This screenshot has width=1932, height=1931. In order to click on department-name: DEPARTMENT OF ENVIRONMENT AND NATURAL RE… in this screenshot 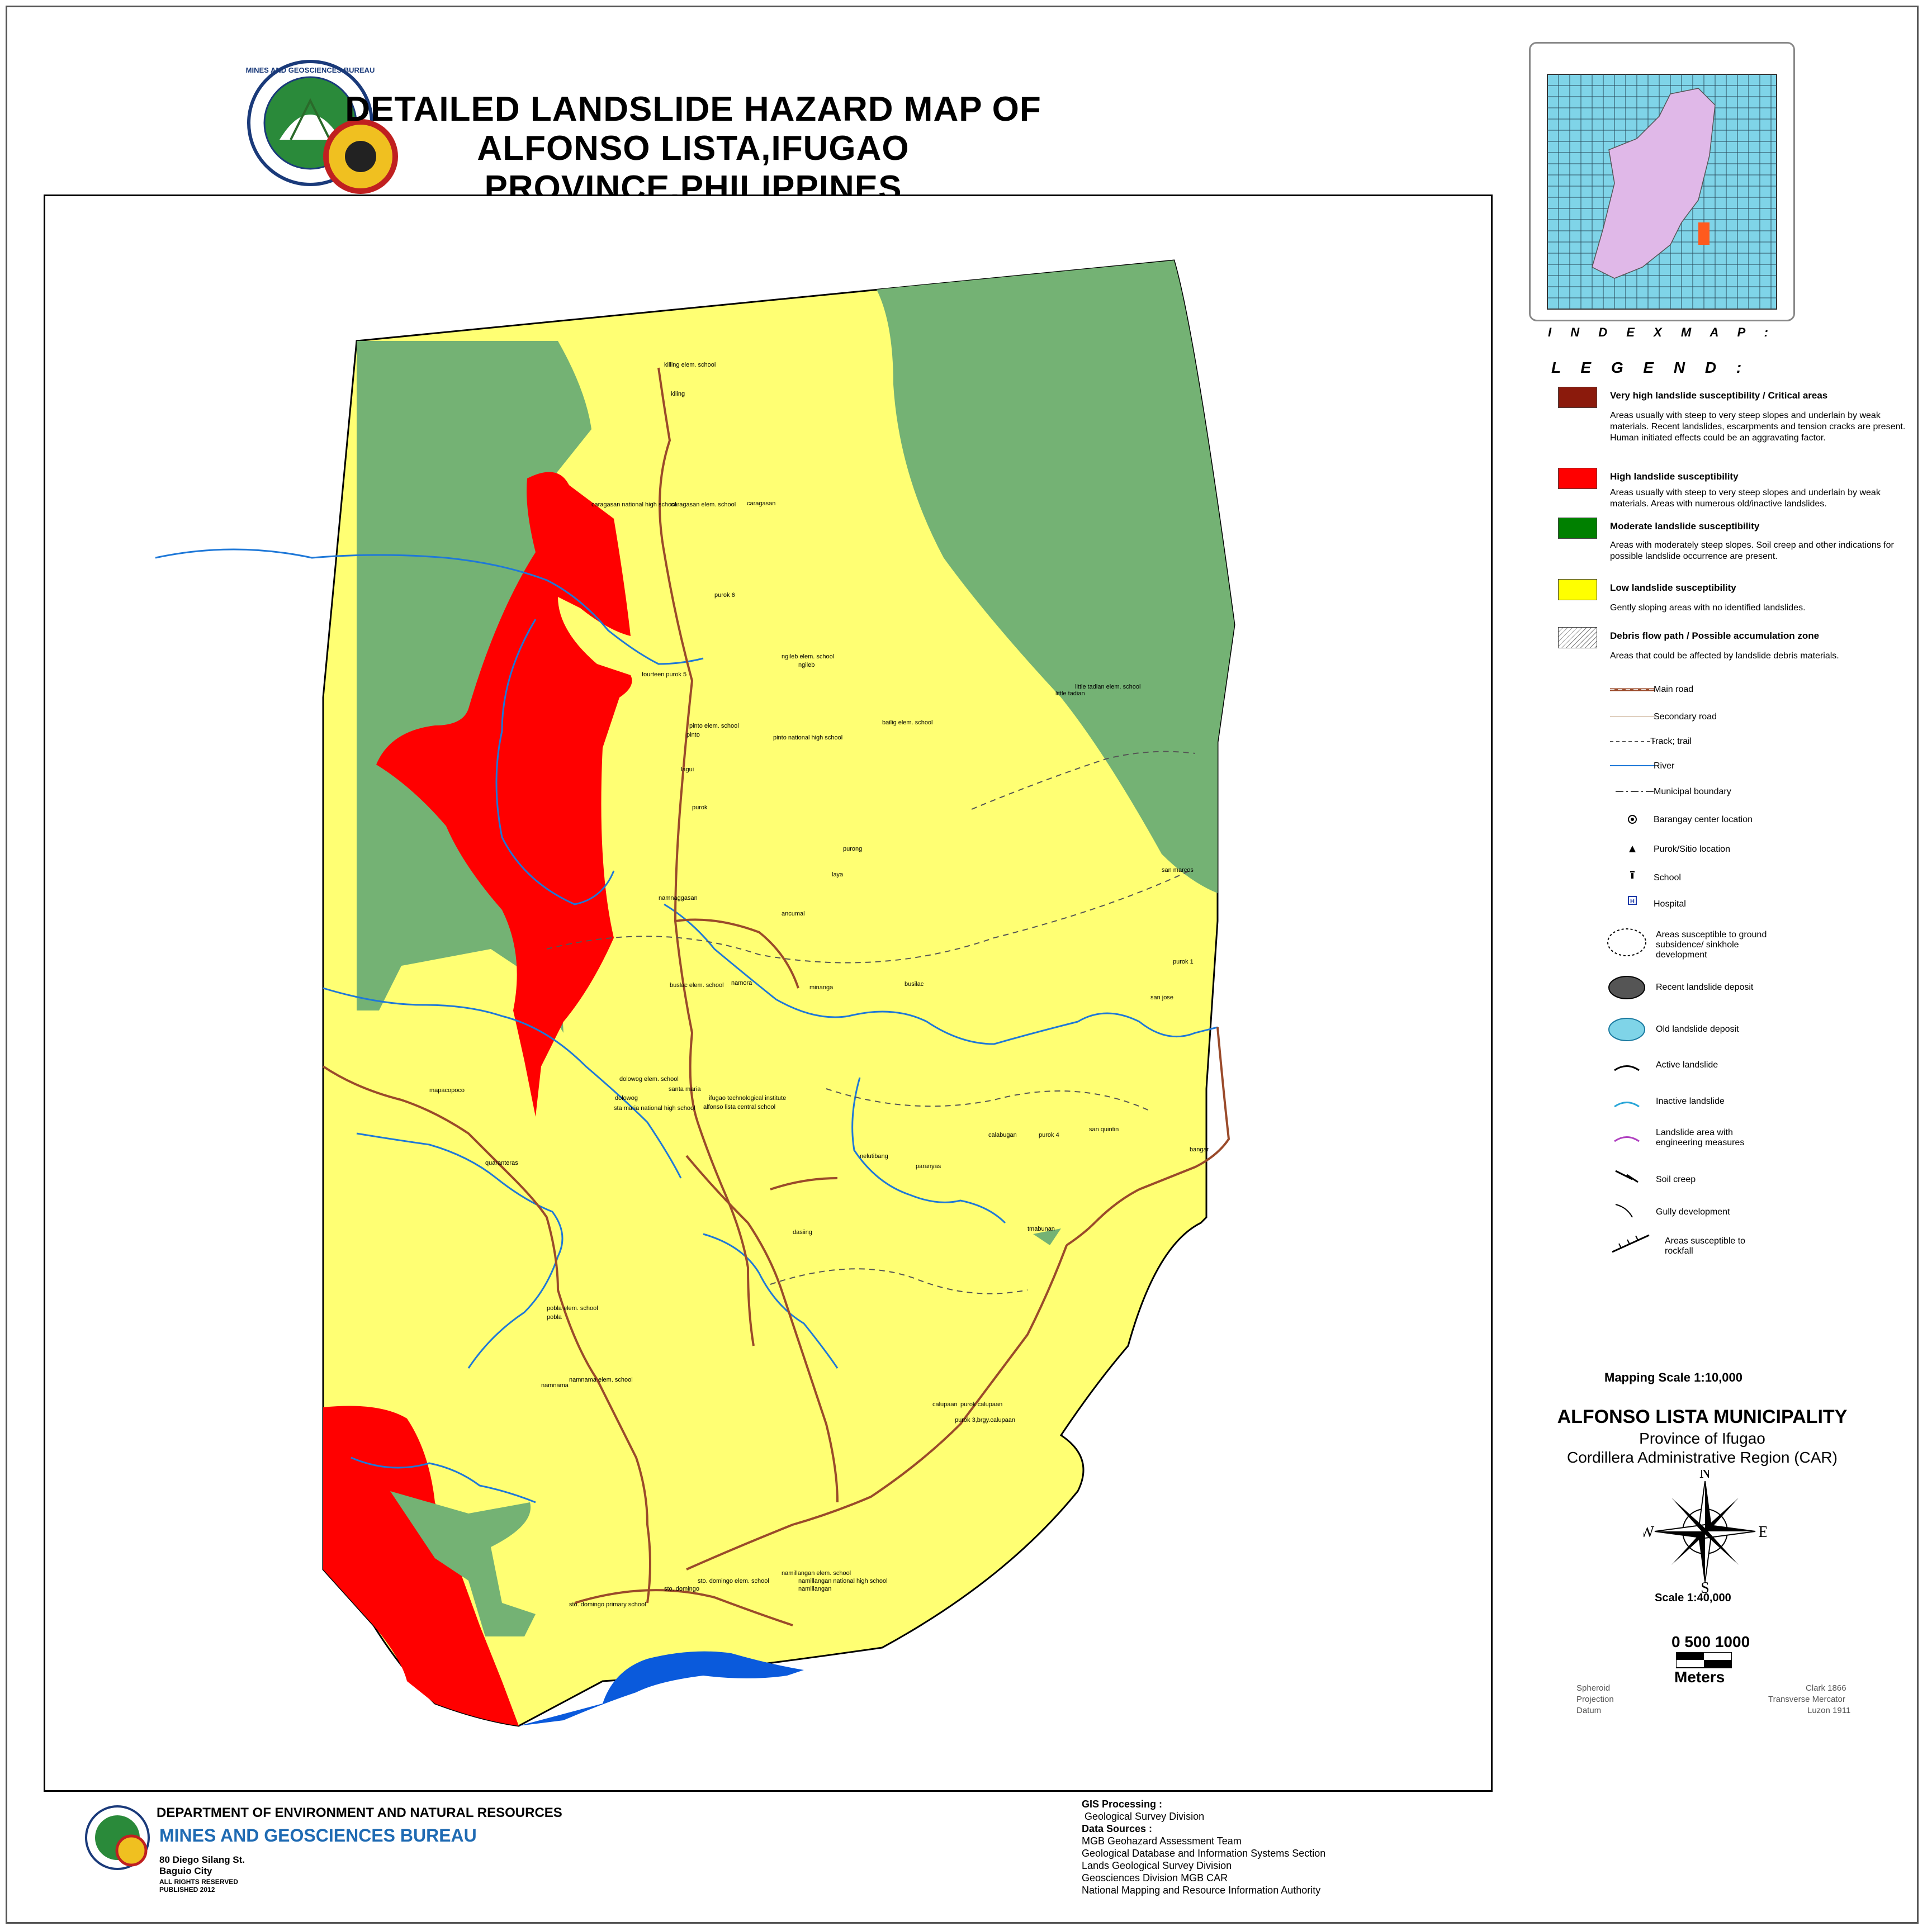, I will do `click(359, 1812)`.